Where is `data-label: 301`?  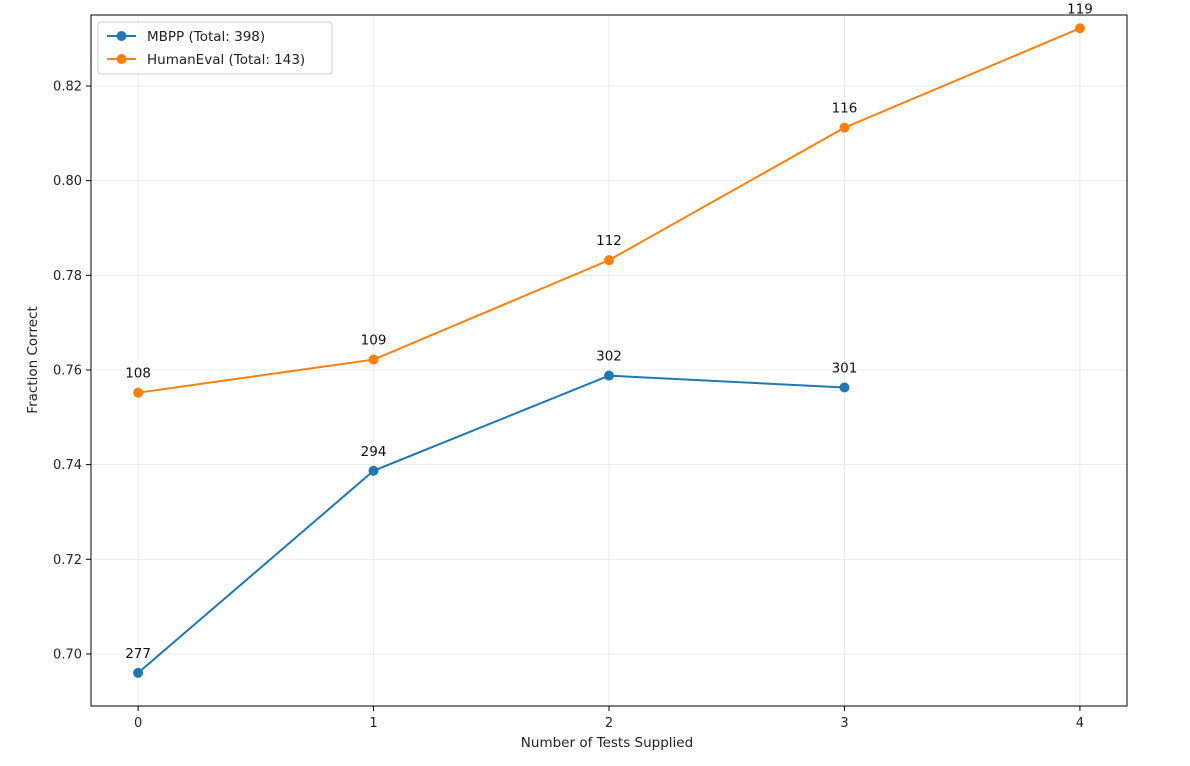 data-label: 301 is located at coordinates (845, 368).